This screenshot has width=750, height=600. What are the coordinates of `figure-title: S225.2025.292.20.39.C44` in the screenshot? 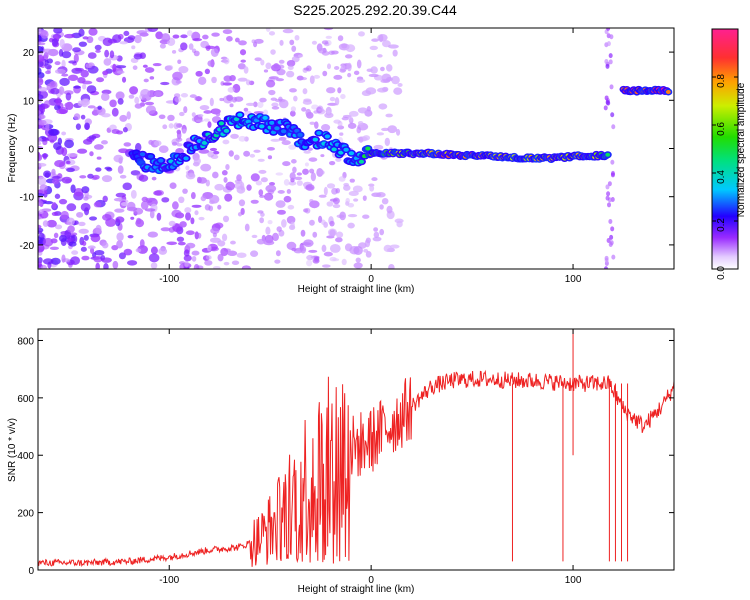 It's located at (375, 10).